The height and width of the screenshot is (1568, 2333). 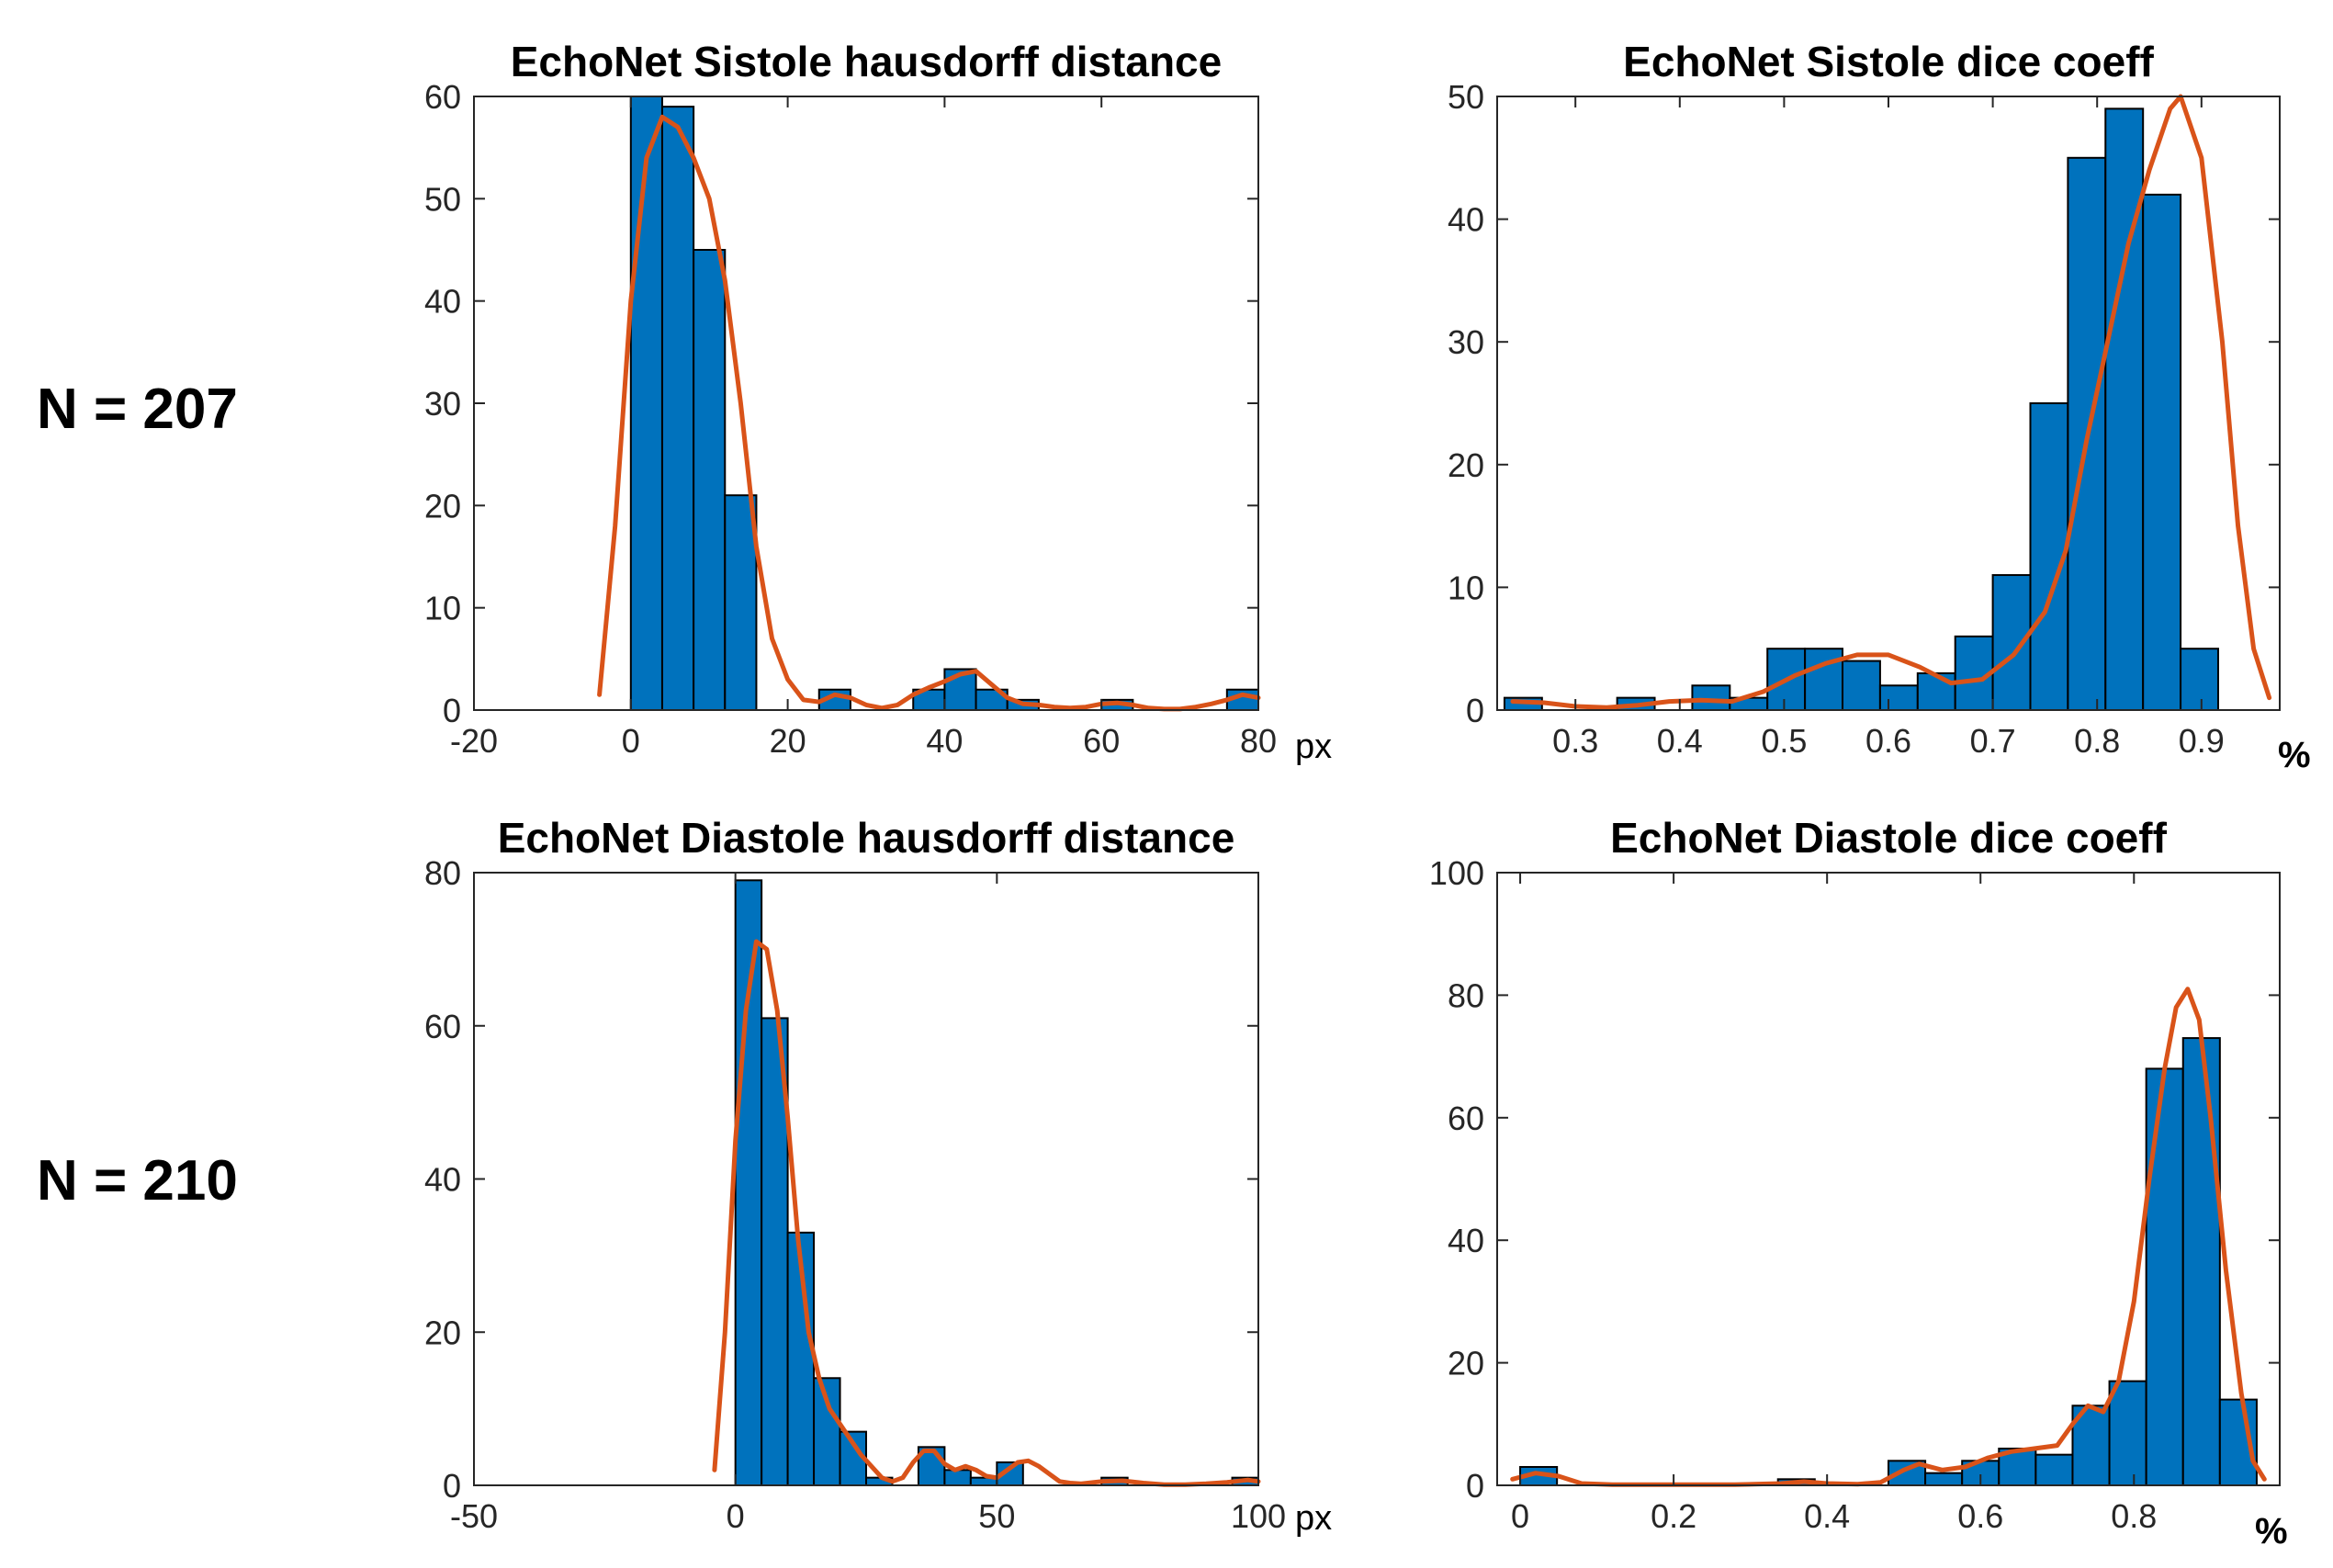 What do you see at coordinates (1673, 1516) in the screenshot?
I see `x-tick-label: 0.2` at bounding box center [1673, 1516].